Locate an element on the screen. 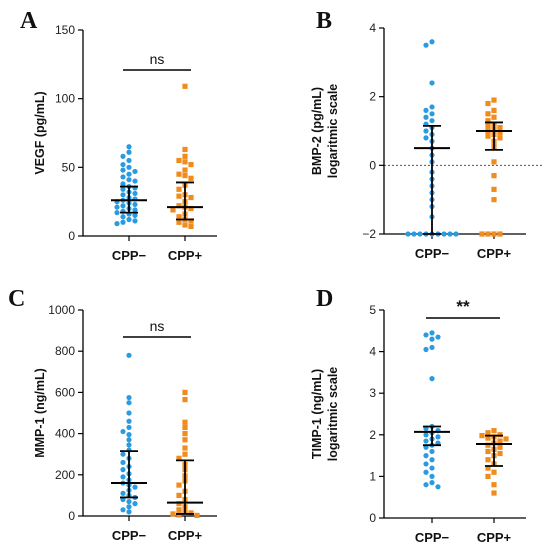 The height and width of the screenshot is (552, 550). y-axis-title-line: BMP-2 (pg/mL) is located at coordinates (317, 131).